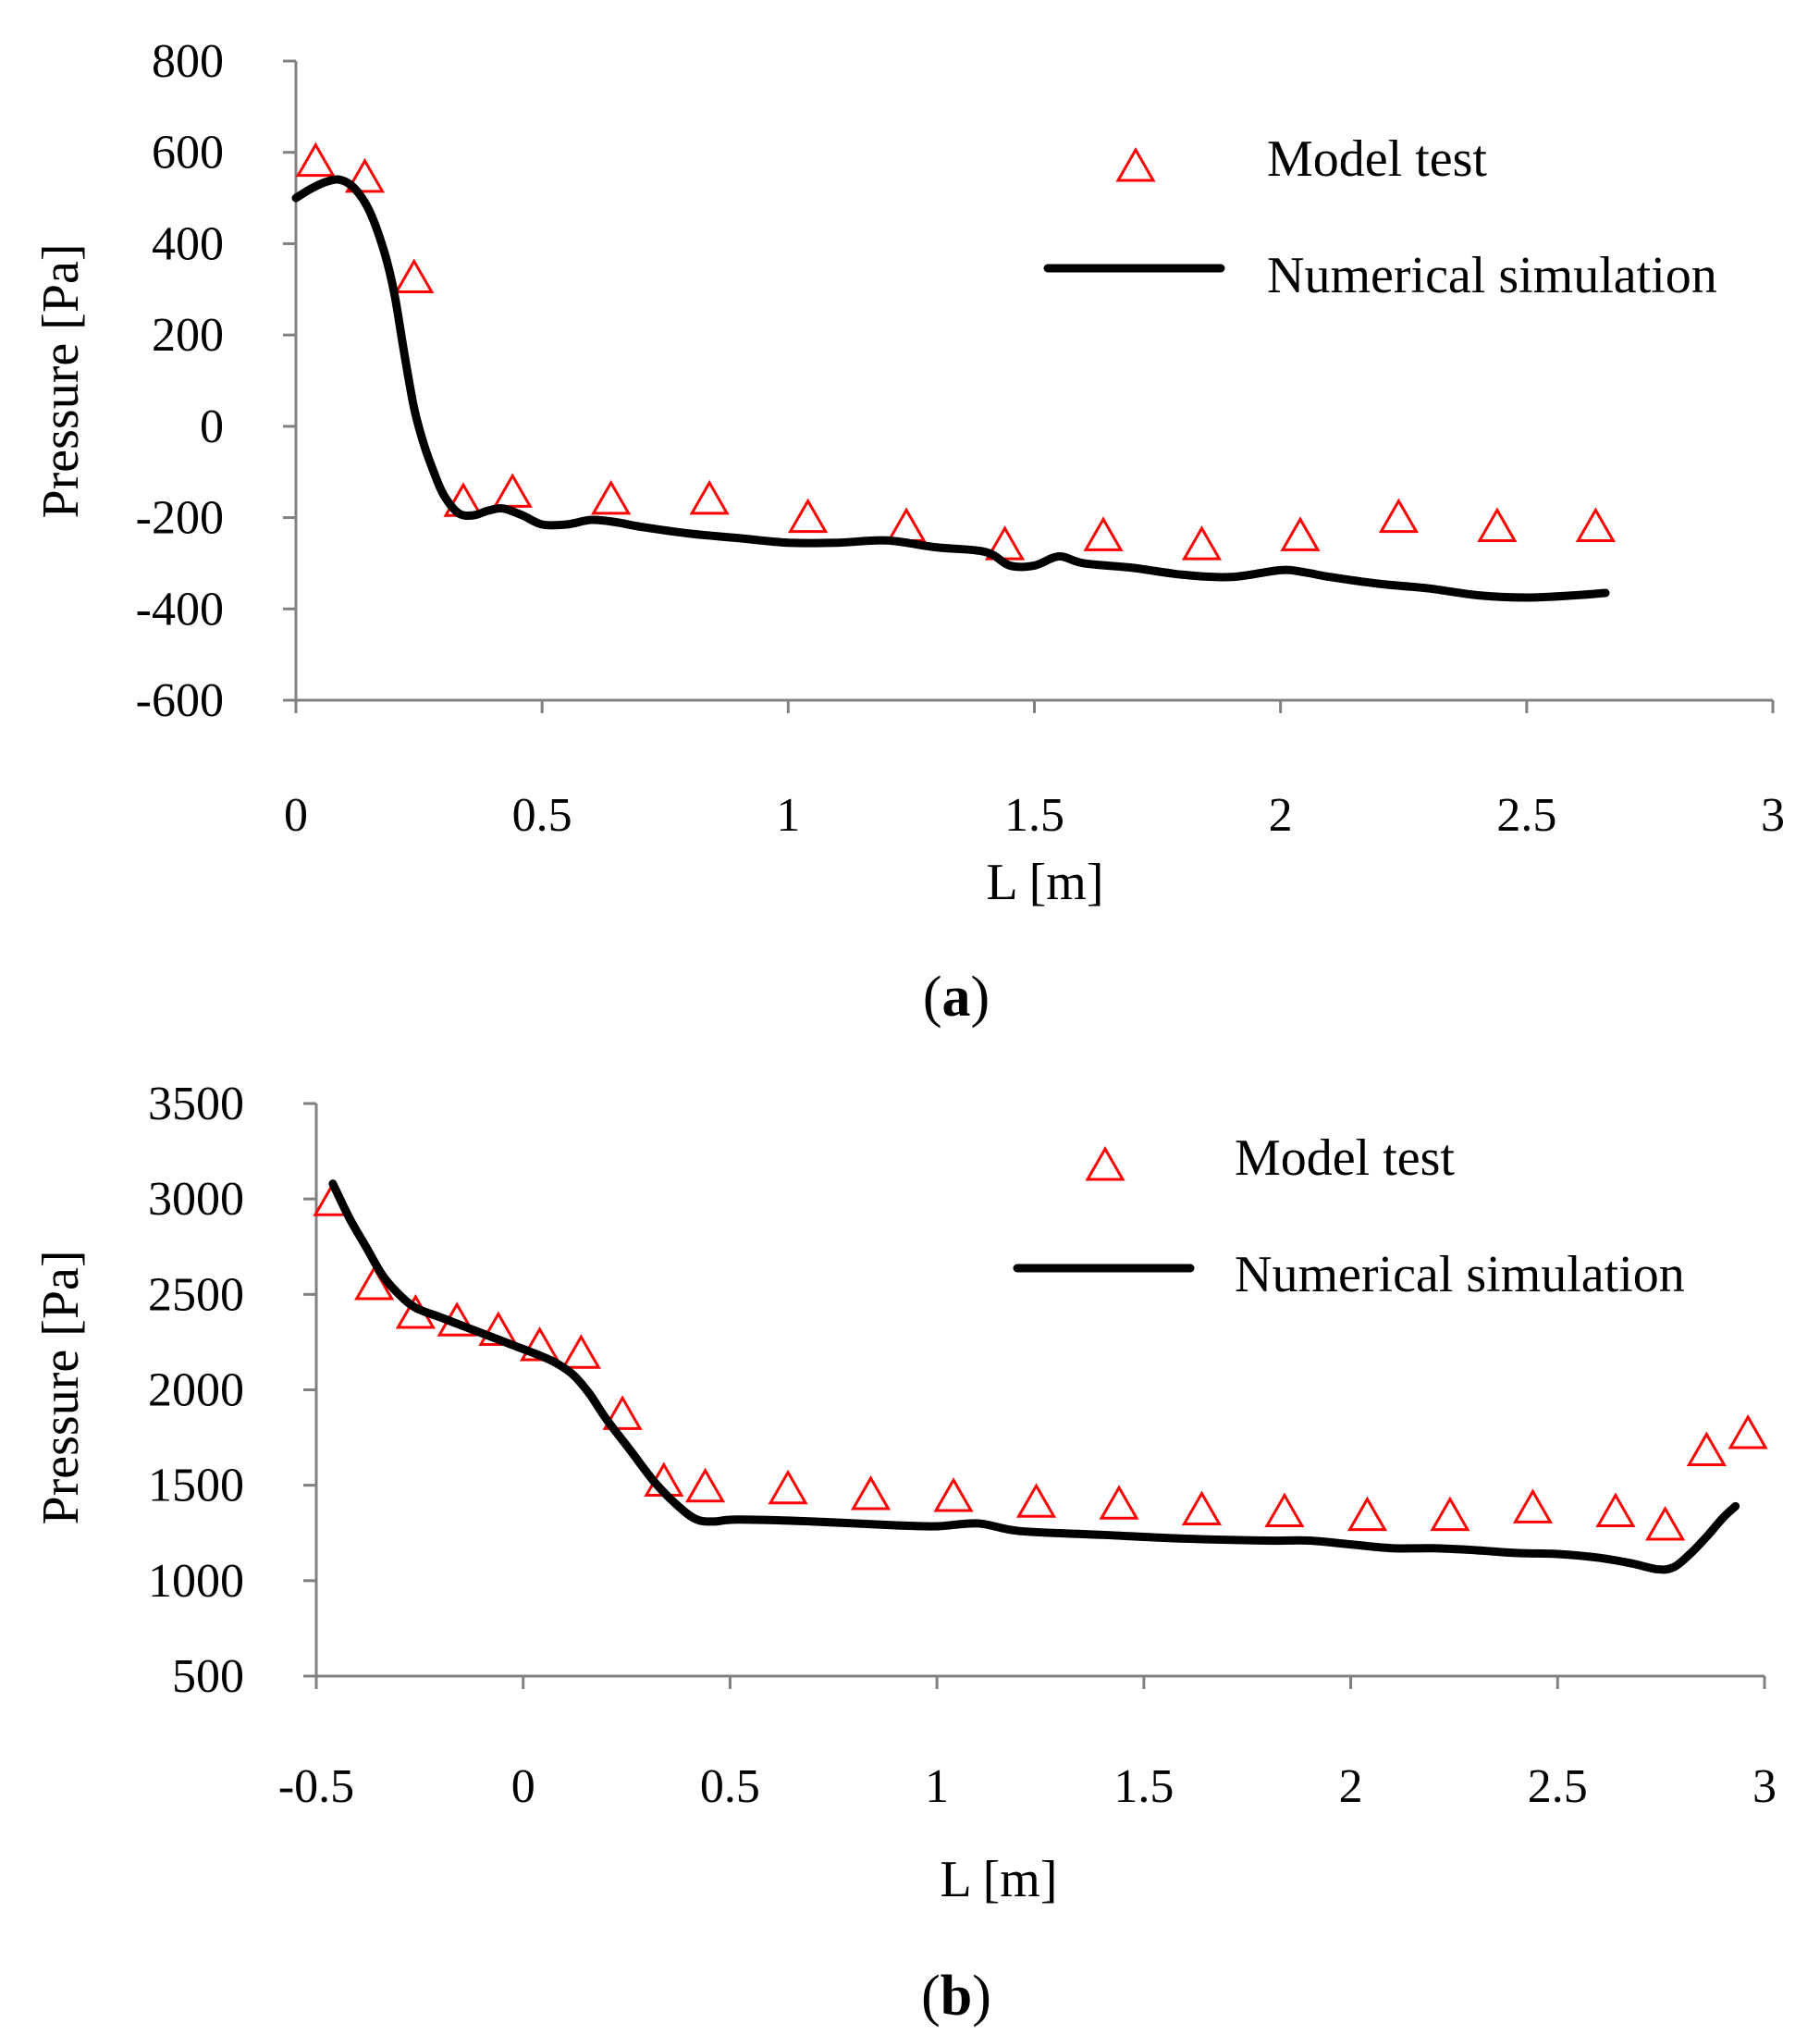  What do you see at coordinates (196, 1200) in the screenshot?
I see `y-tick-label: 3000` at bounding box center [196, 1200].